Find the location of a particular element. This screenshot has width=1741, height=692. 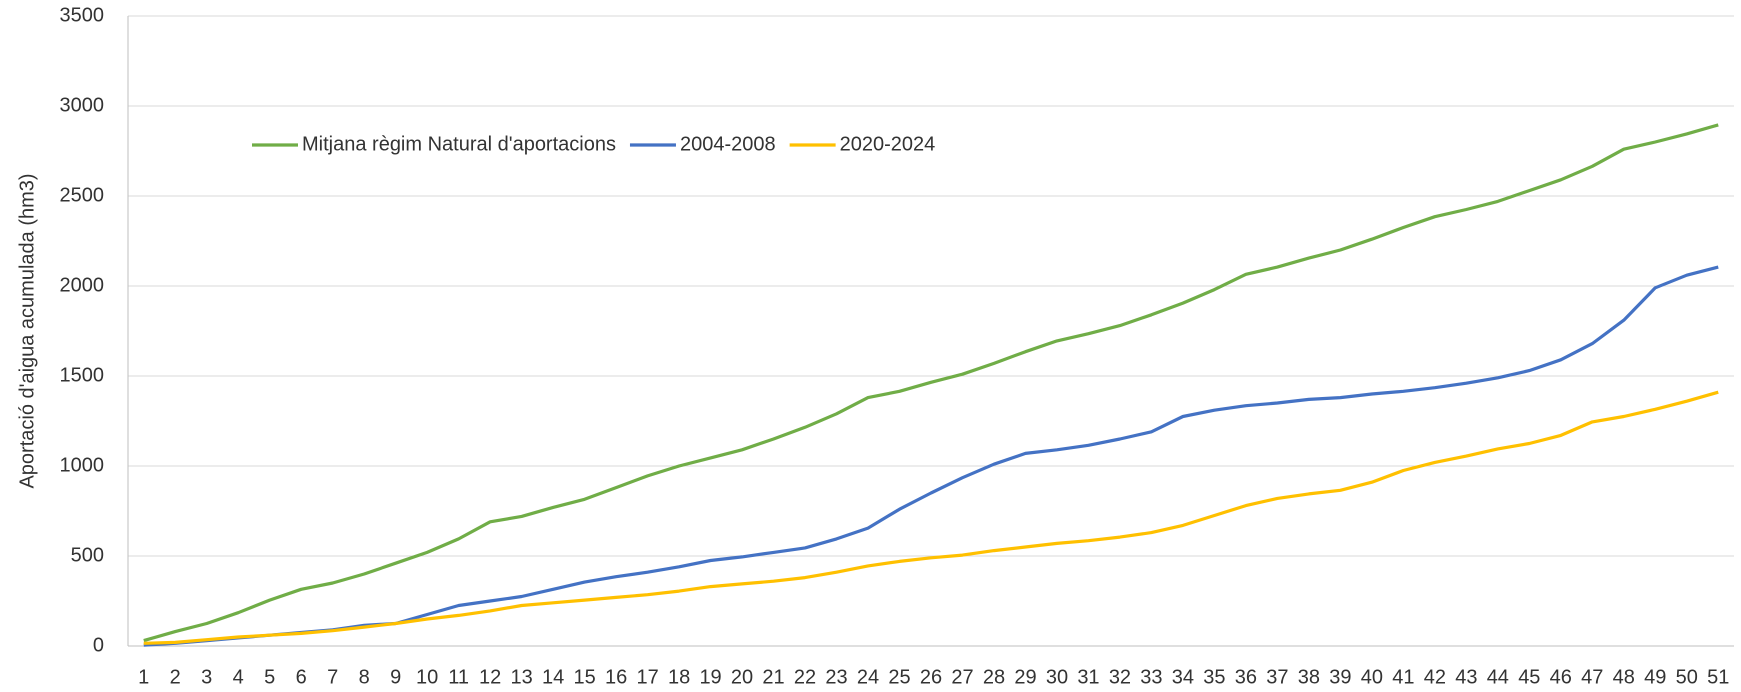

x-tick-label: 49 is located at coordinates (1655, 677).